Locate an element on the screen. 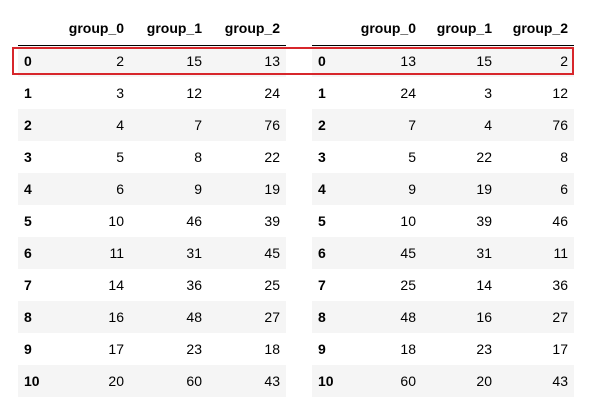  table-cell: 20 is located at coordinates (116, 381).